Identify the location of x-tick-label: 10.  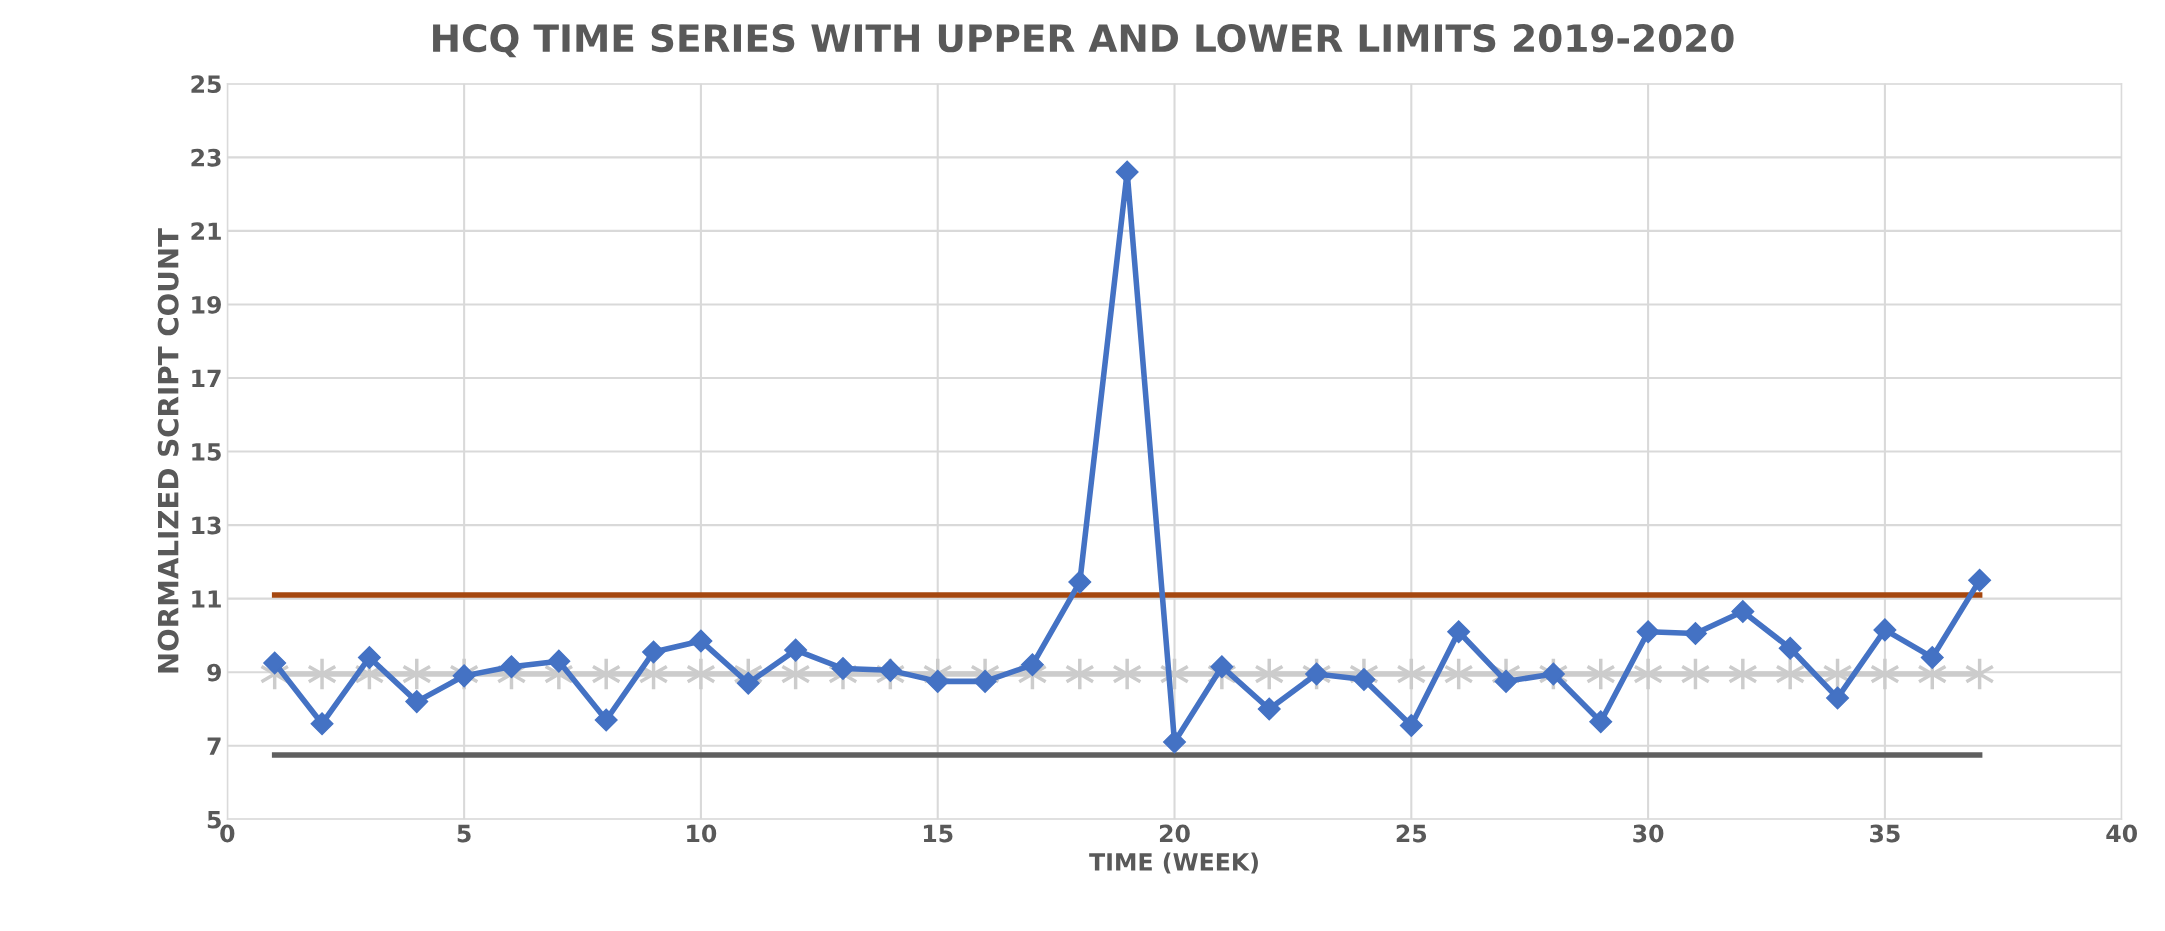
(702, 833).